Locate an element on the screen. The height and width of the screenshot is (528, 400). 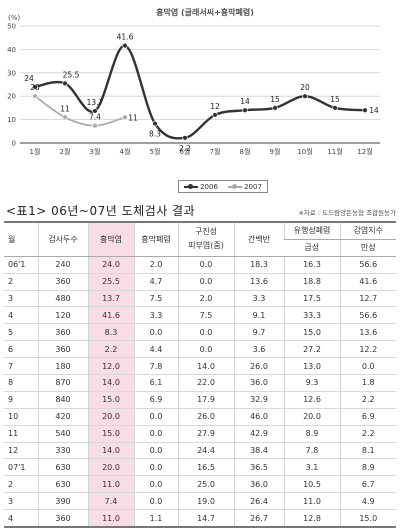
table-cell: 26.4 is located at coordinates (258, 501).